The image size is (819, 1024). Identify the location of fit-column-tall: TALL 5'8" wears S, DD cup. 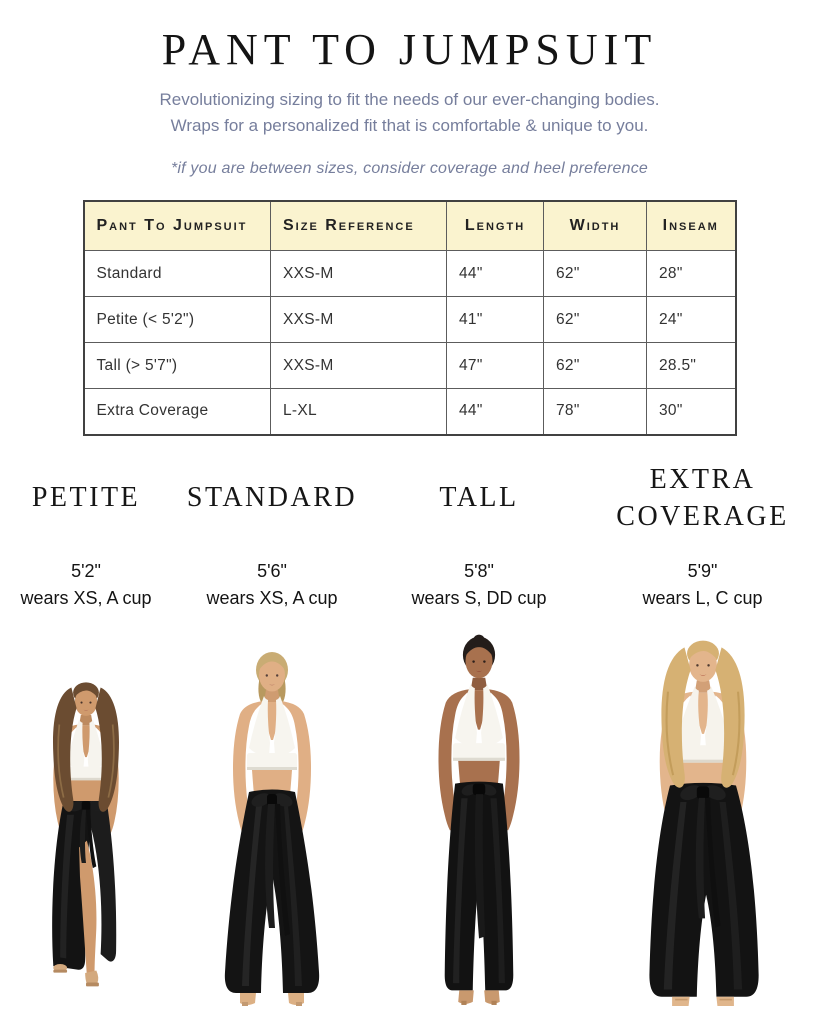
(479, 730).